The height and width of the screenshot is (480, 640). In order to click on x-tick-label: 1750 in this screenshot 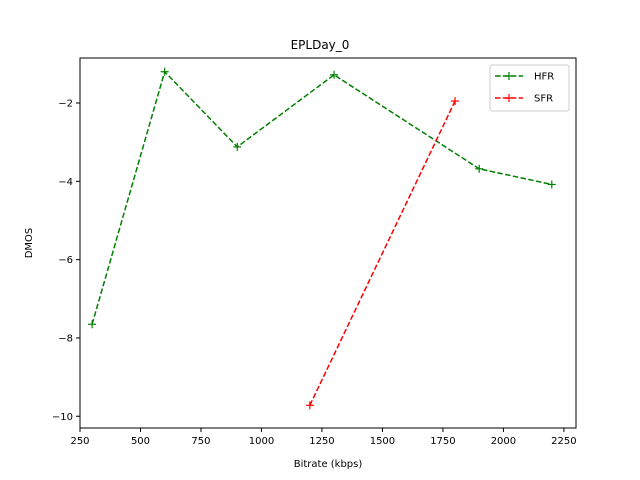, I will do `click(442, 441)`.